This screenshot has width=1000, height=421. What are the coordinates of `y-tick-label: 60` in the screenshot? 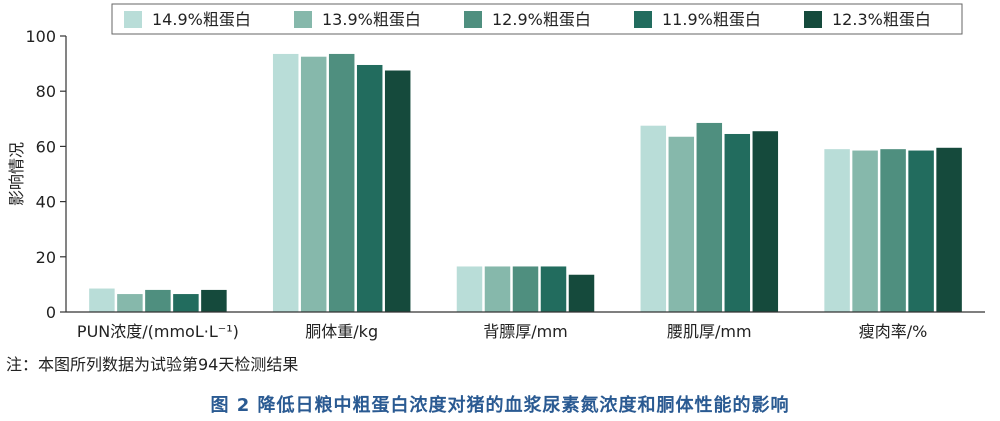 It's located at (46, 146).